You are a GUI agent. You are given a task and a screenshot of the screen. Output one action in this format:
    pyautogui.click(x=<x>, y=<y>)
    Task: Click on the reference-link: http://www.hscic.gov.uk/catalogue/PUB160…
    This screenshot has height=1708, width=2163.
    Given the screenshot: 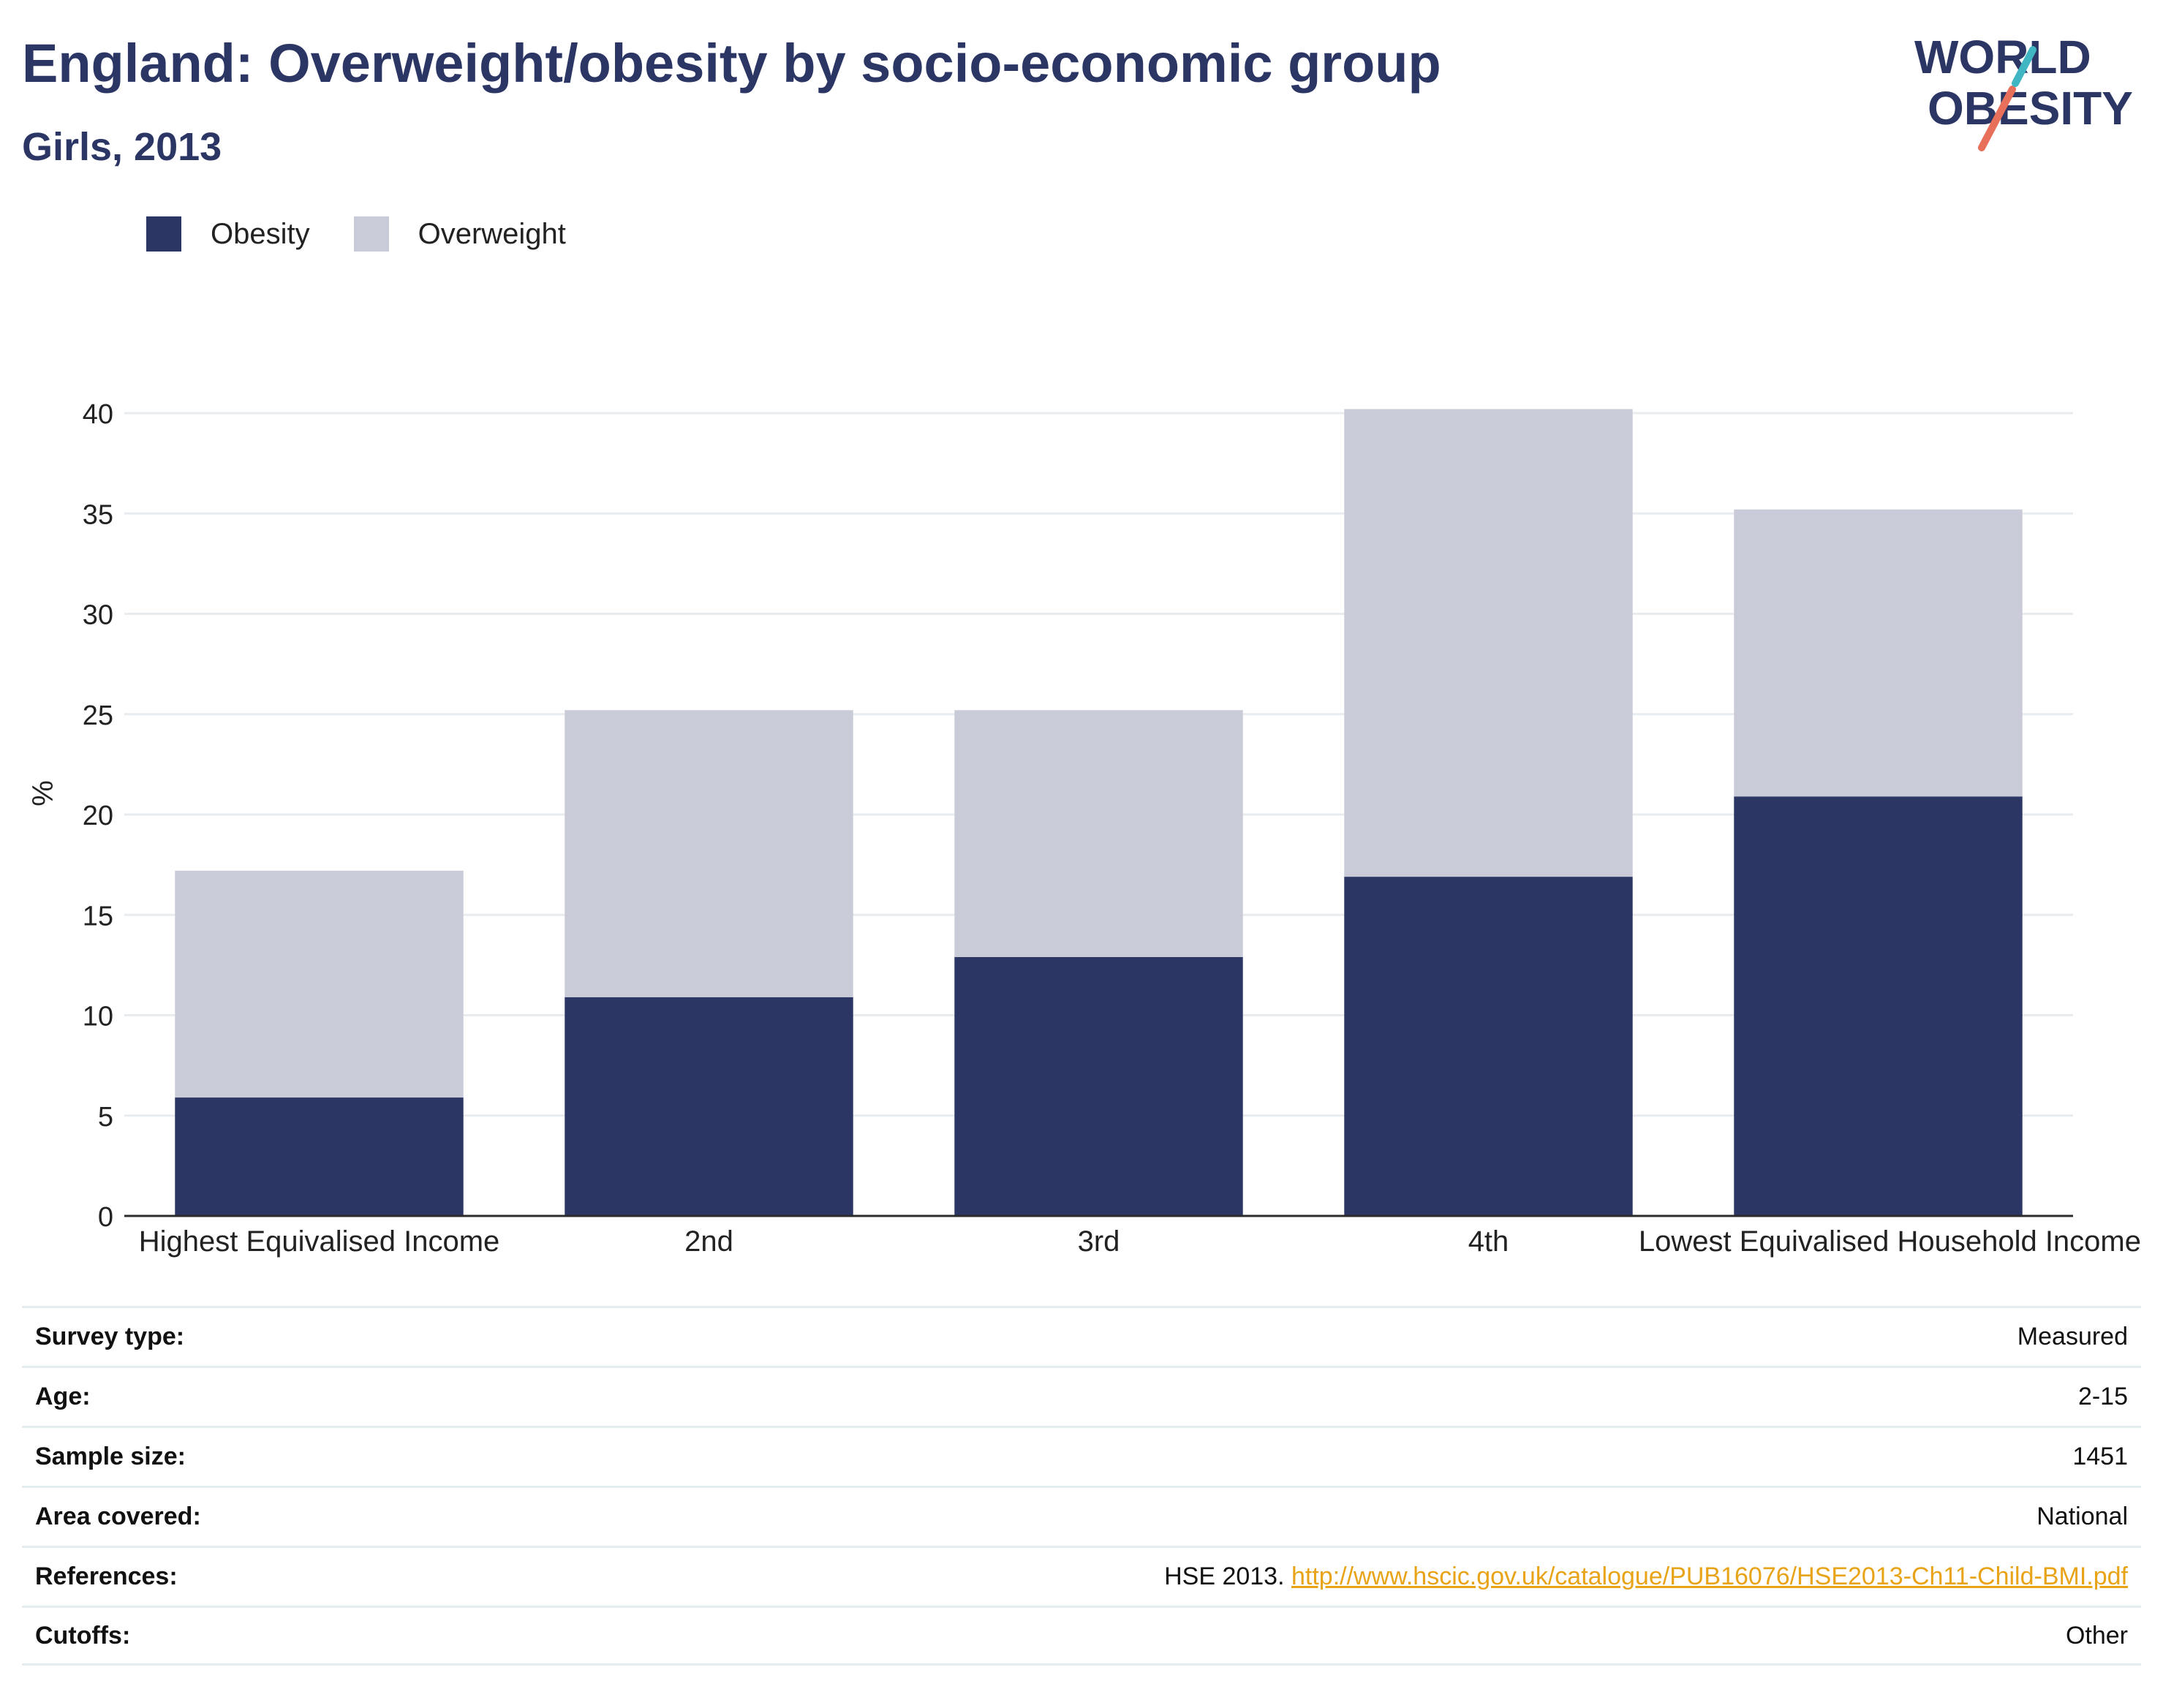 What is the action you would take?
    pyautogui.click(x=1710, y=1576)
    